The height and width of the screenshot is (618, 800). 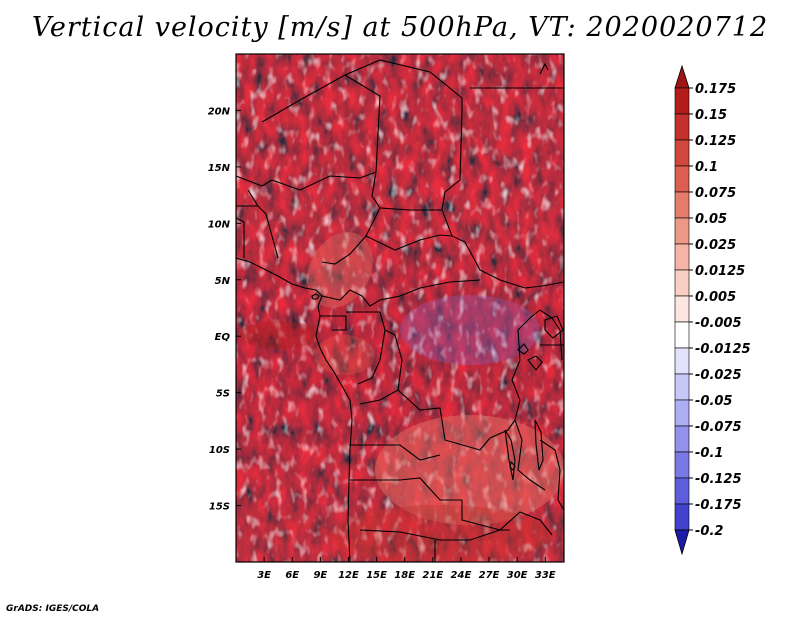 I want to click on credit-text: GrADS: IGES/COLA, so click(x=53, y=609).